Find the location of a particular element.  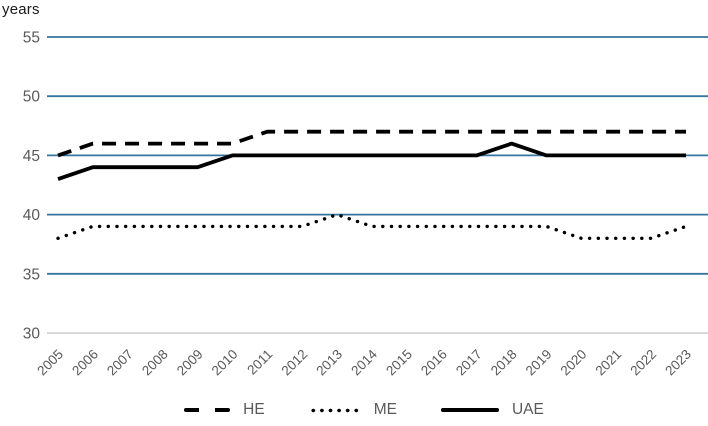

x-tick-label: 2016 is located at coordinates (434, 363).